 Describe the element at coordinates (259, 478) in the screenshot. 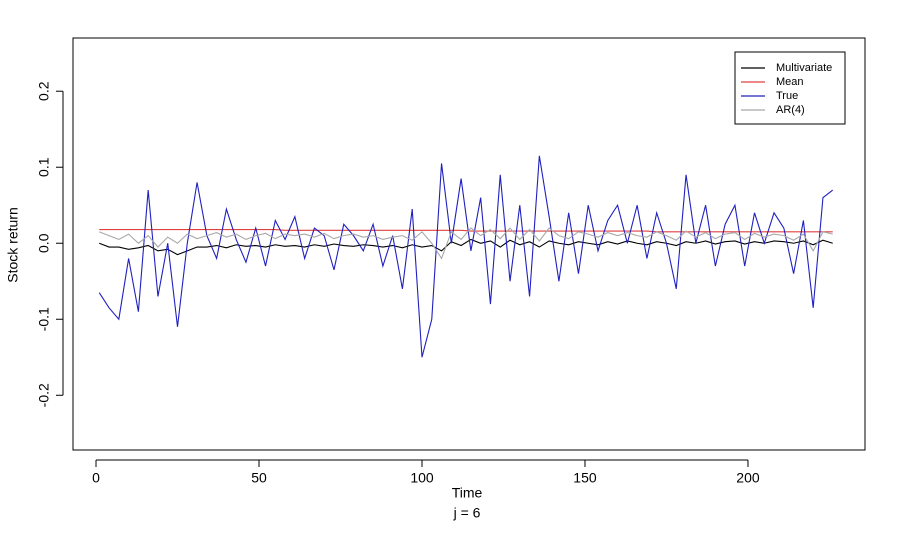

I see `x-tick-label: 50` at that location.